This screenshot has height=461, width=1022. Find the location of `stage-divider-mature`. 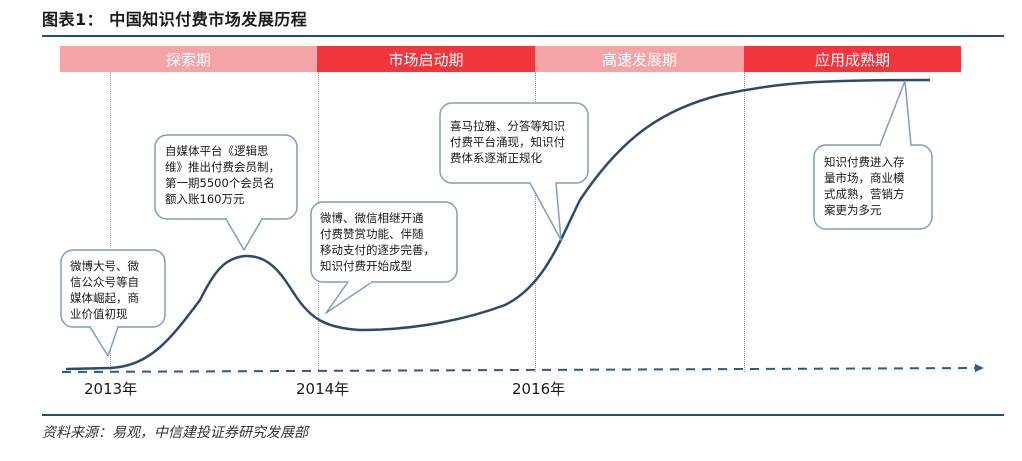

stage-divider-mature is located at coordinates (744, 222).